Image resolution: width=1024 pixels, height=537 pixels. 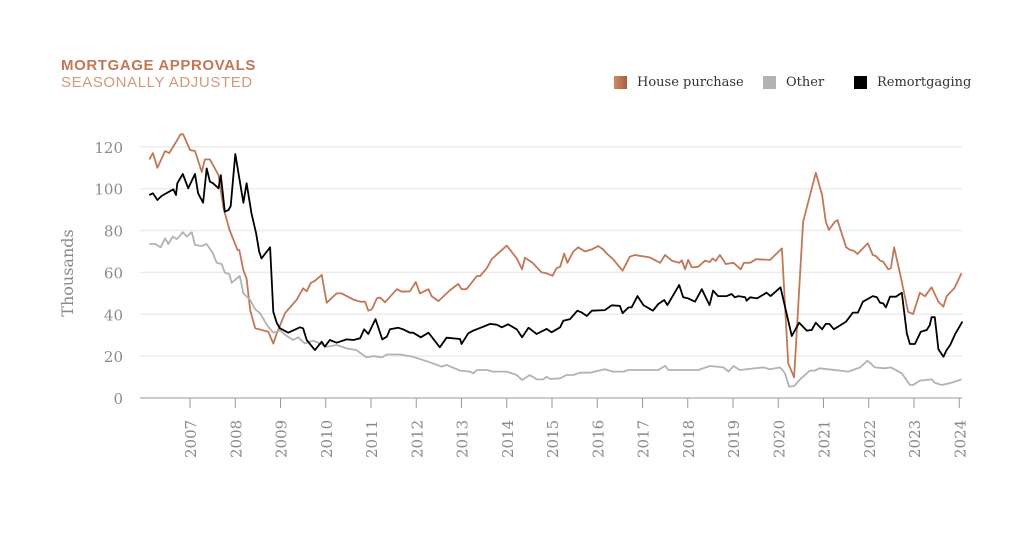 What do you see at coordinates (113, 357) in the screenshot?
I see `y-tick-label: 20` at bounding box center [113, 357].